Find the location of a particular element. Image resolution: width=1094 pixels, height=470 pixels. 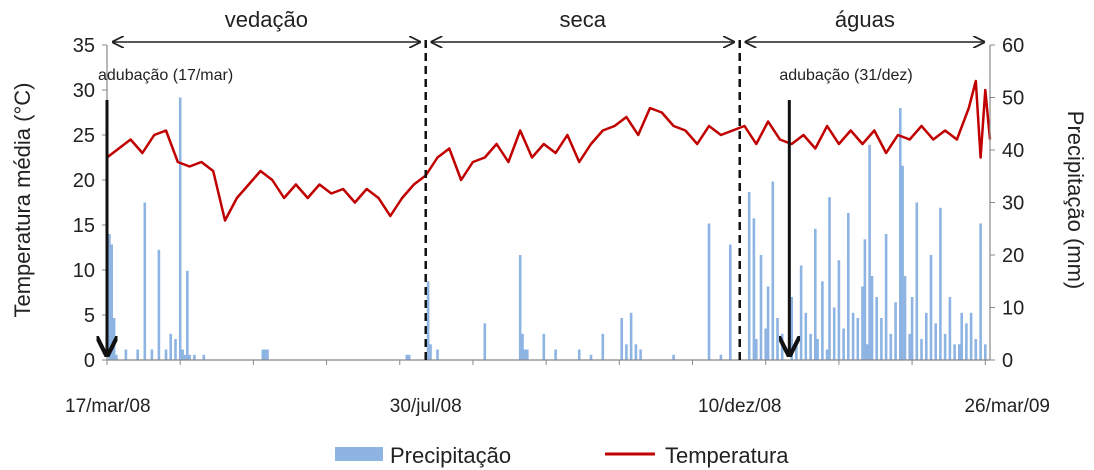

period-label: seca is located at coordinates (582, 19).